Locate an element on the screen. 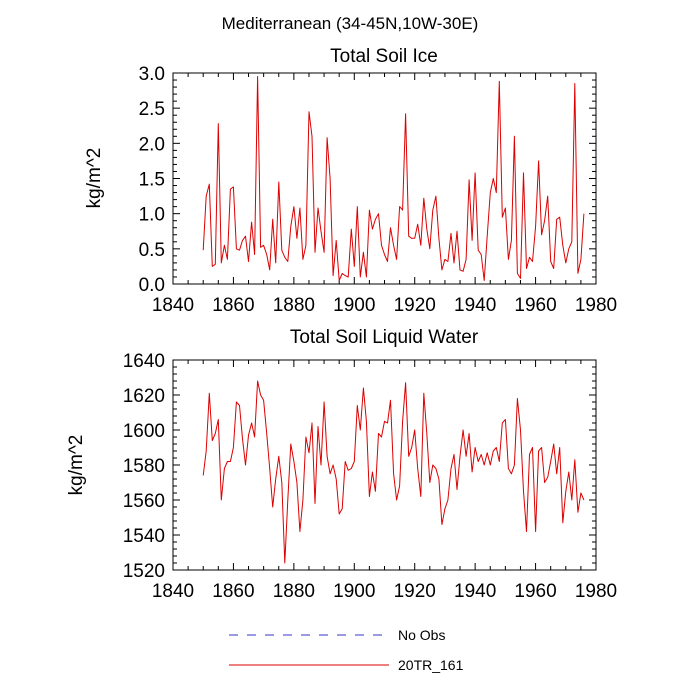 Image resolution: width=700 pixels, height=700 pixels. y-tick-label: 1540 is located at coordinates (144, 536).